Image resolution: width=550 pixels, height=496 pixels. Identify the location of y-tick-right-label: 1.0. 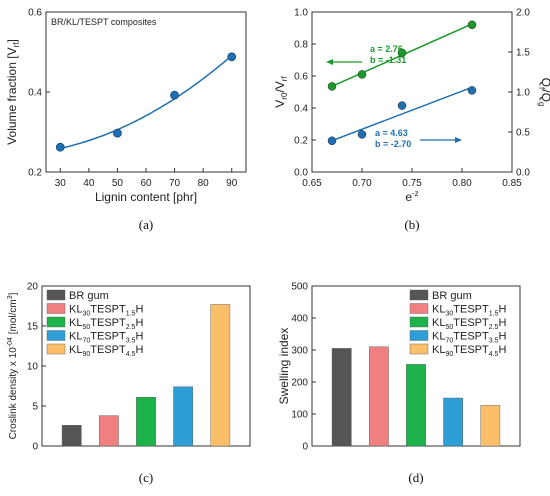
(523, 93).